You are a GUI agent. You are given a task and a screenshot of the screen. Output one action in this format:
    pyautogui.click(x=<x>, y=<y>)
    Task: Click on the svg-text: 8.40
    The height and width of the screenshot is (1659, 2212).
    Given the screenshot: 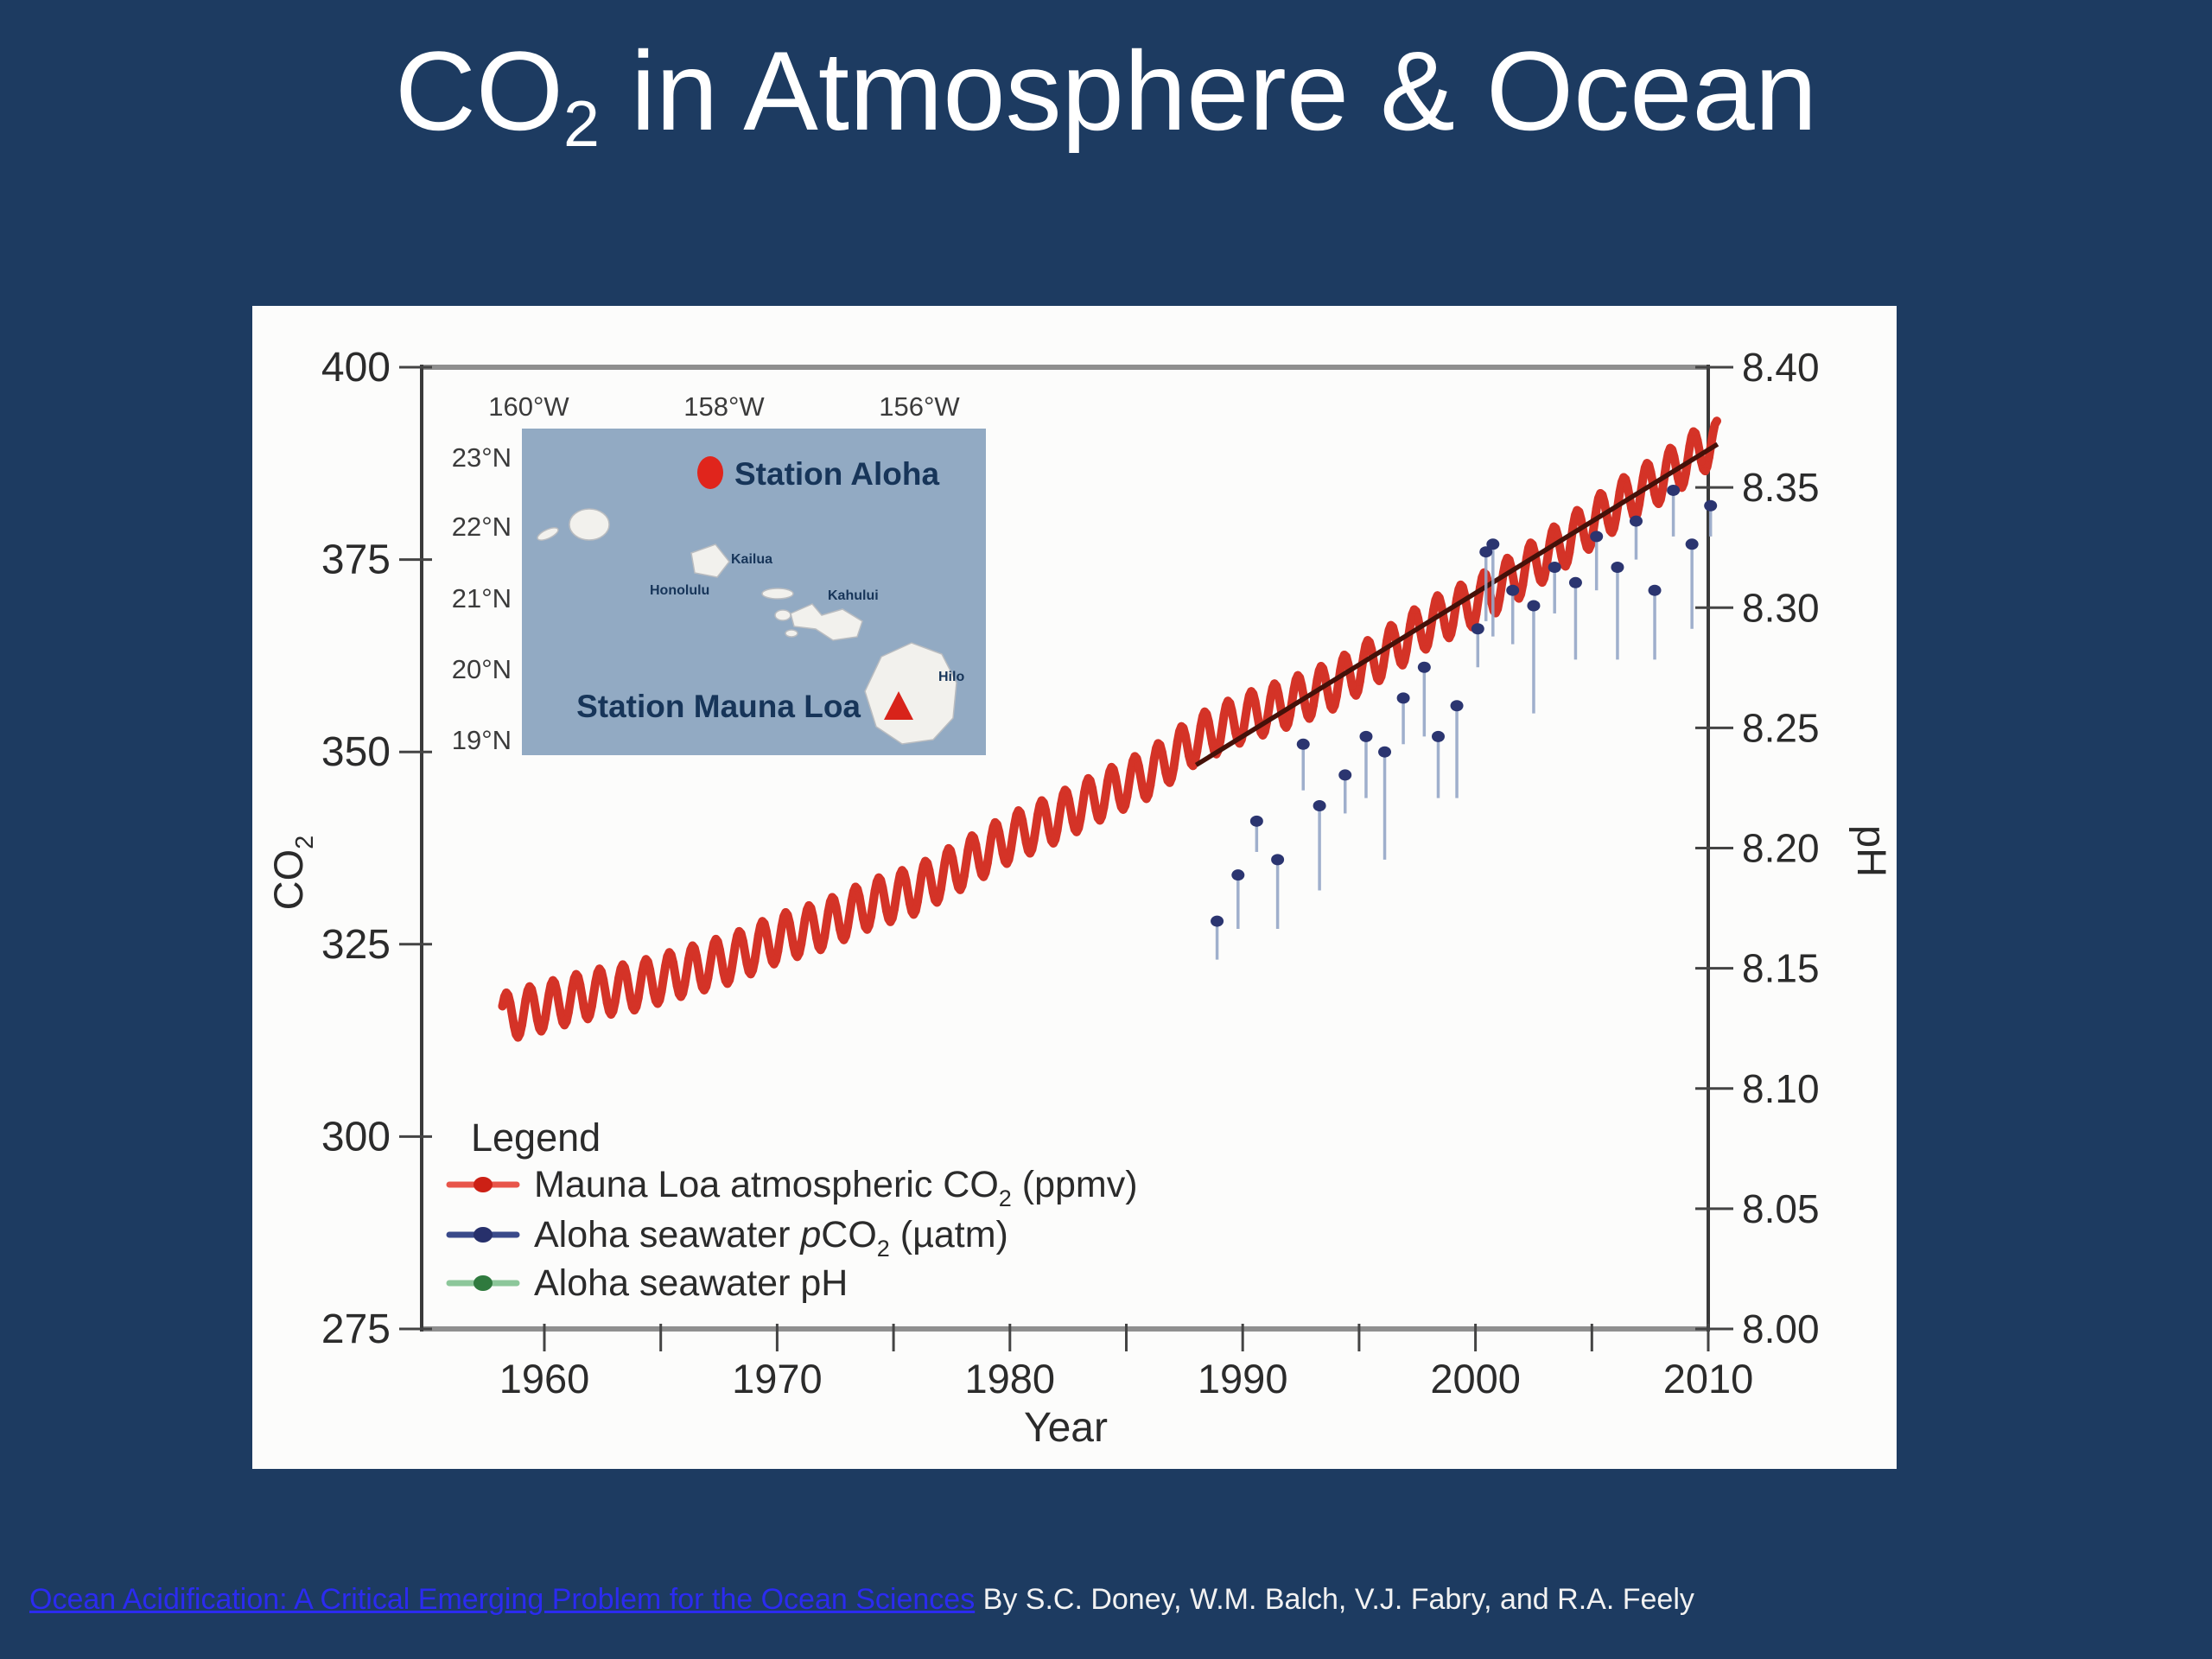 What is the action you would take?
    pyautogui.click(x=1781, y=367)
    